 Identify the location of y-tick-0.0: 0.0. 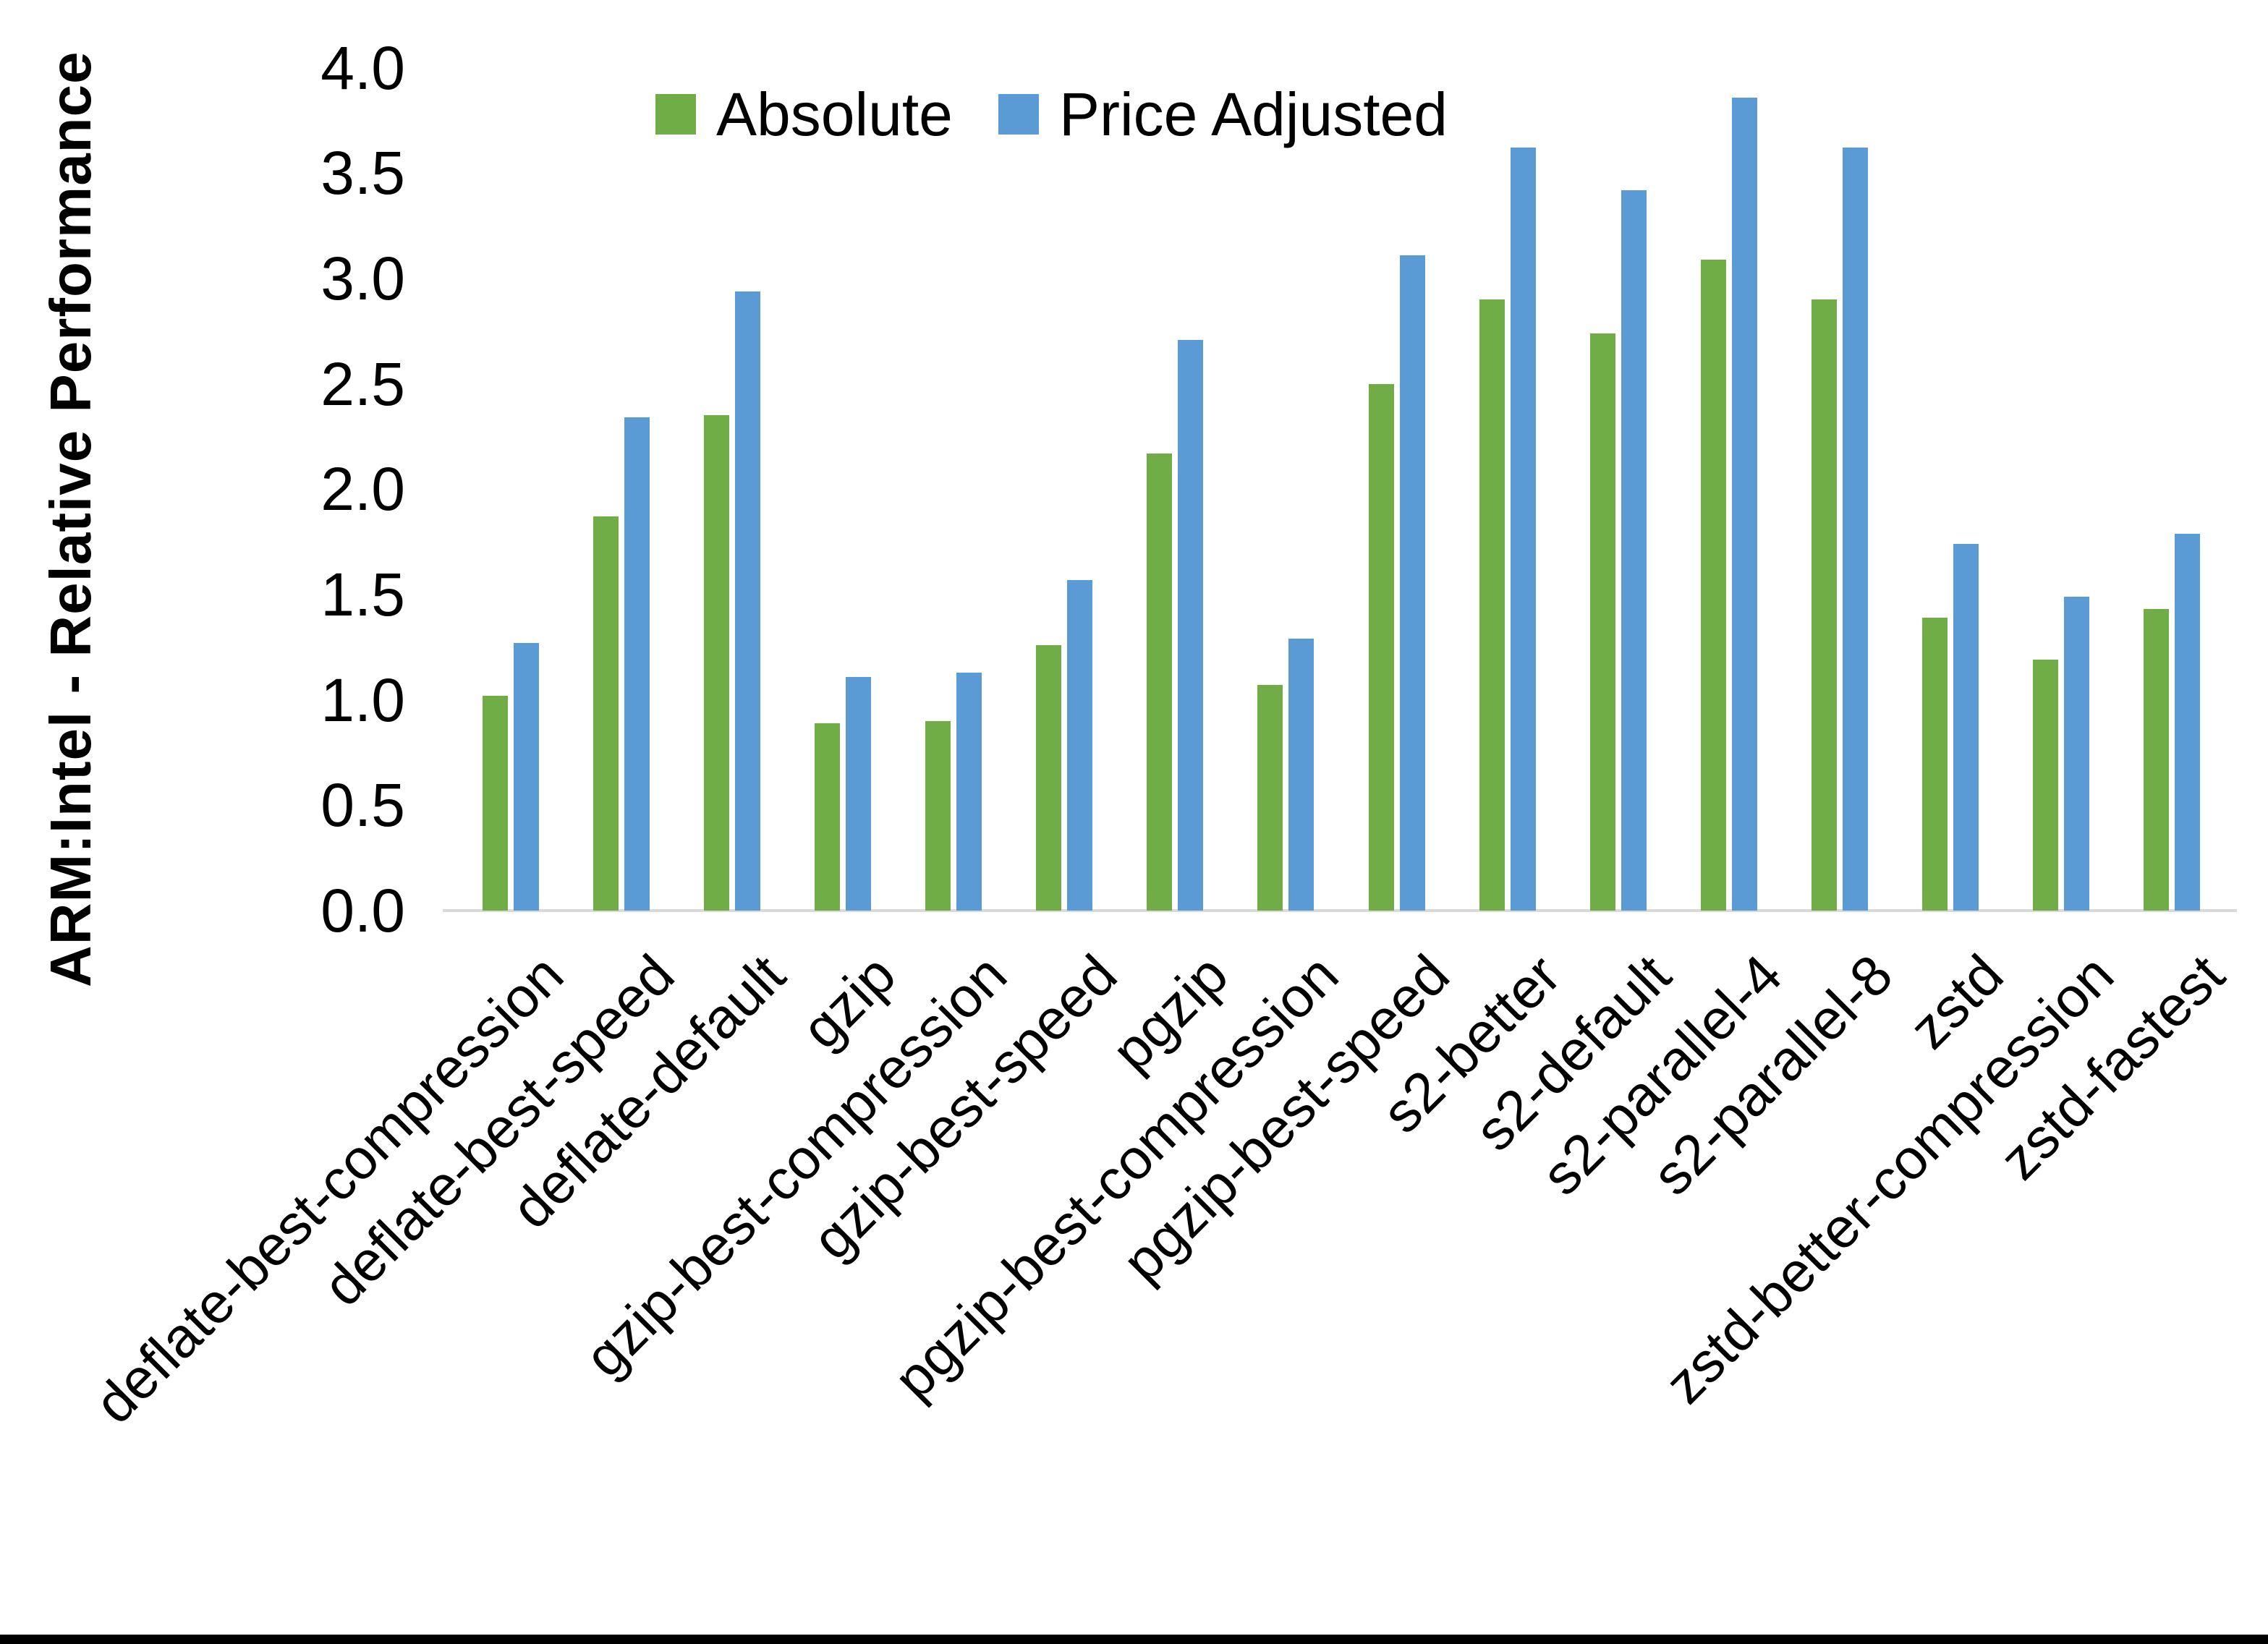
(362, 911).